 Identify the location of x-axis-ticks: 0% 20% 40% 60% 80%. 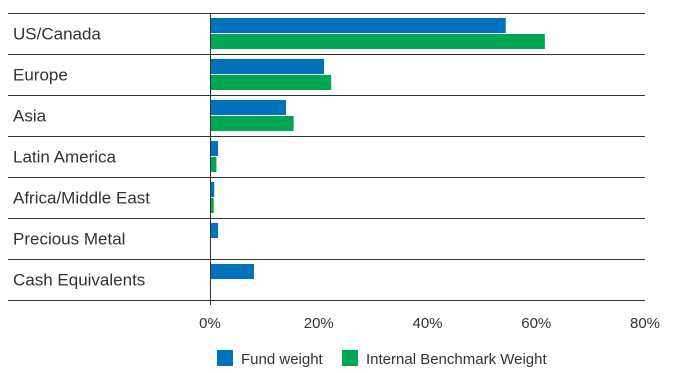
(429, 323).